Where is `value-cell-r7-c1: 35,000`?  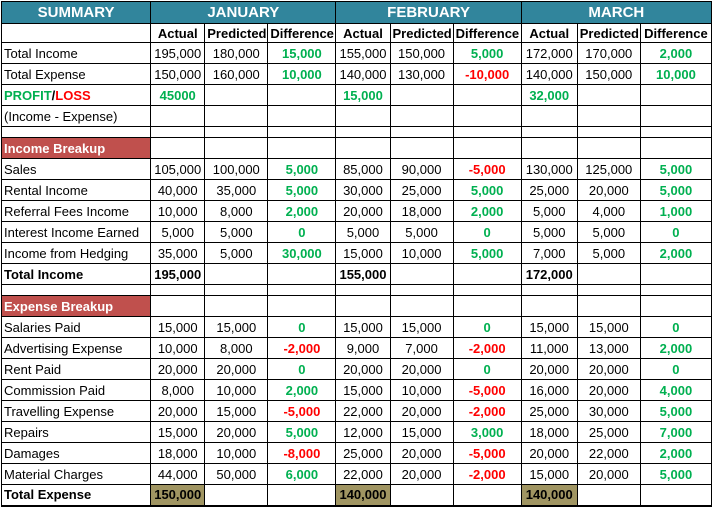 value-cell-r7-c1: 35,000 is located at coordinates (236, 190).